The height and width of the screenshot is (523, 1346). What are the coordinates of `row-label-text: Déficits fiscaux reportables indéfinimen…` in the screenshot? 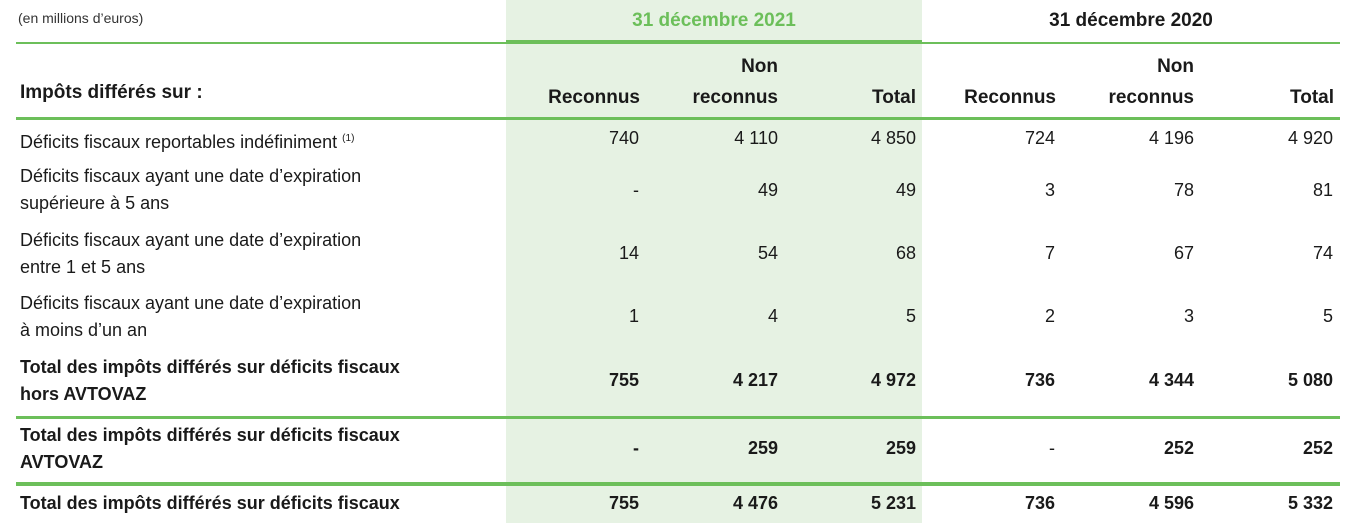 It's located at (179, 142).